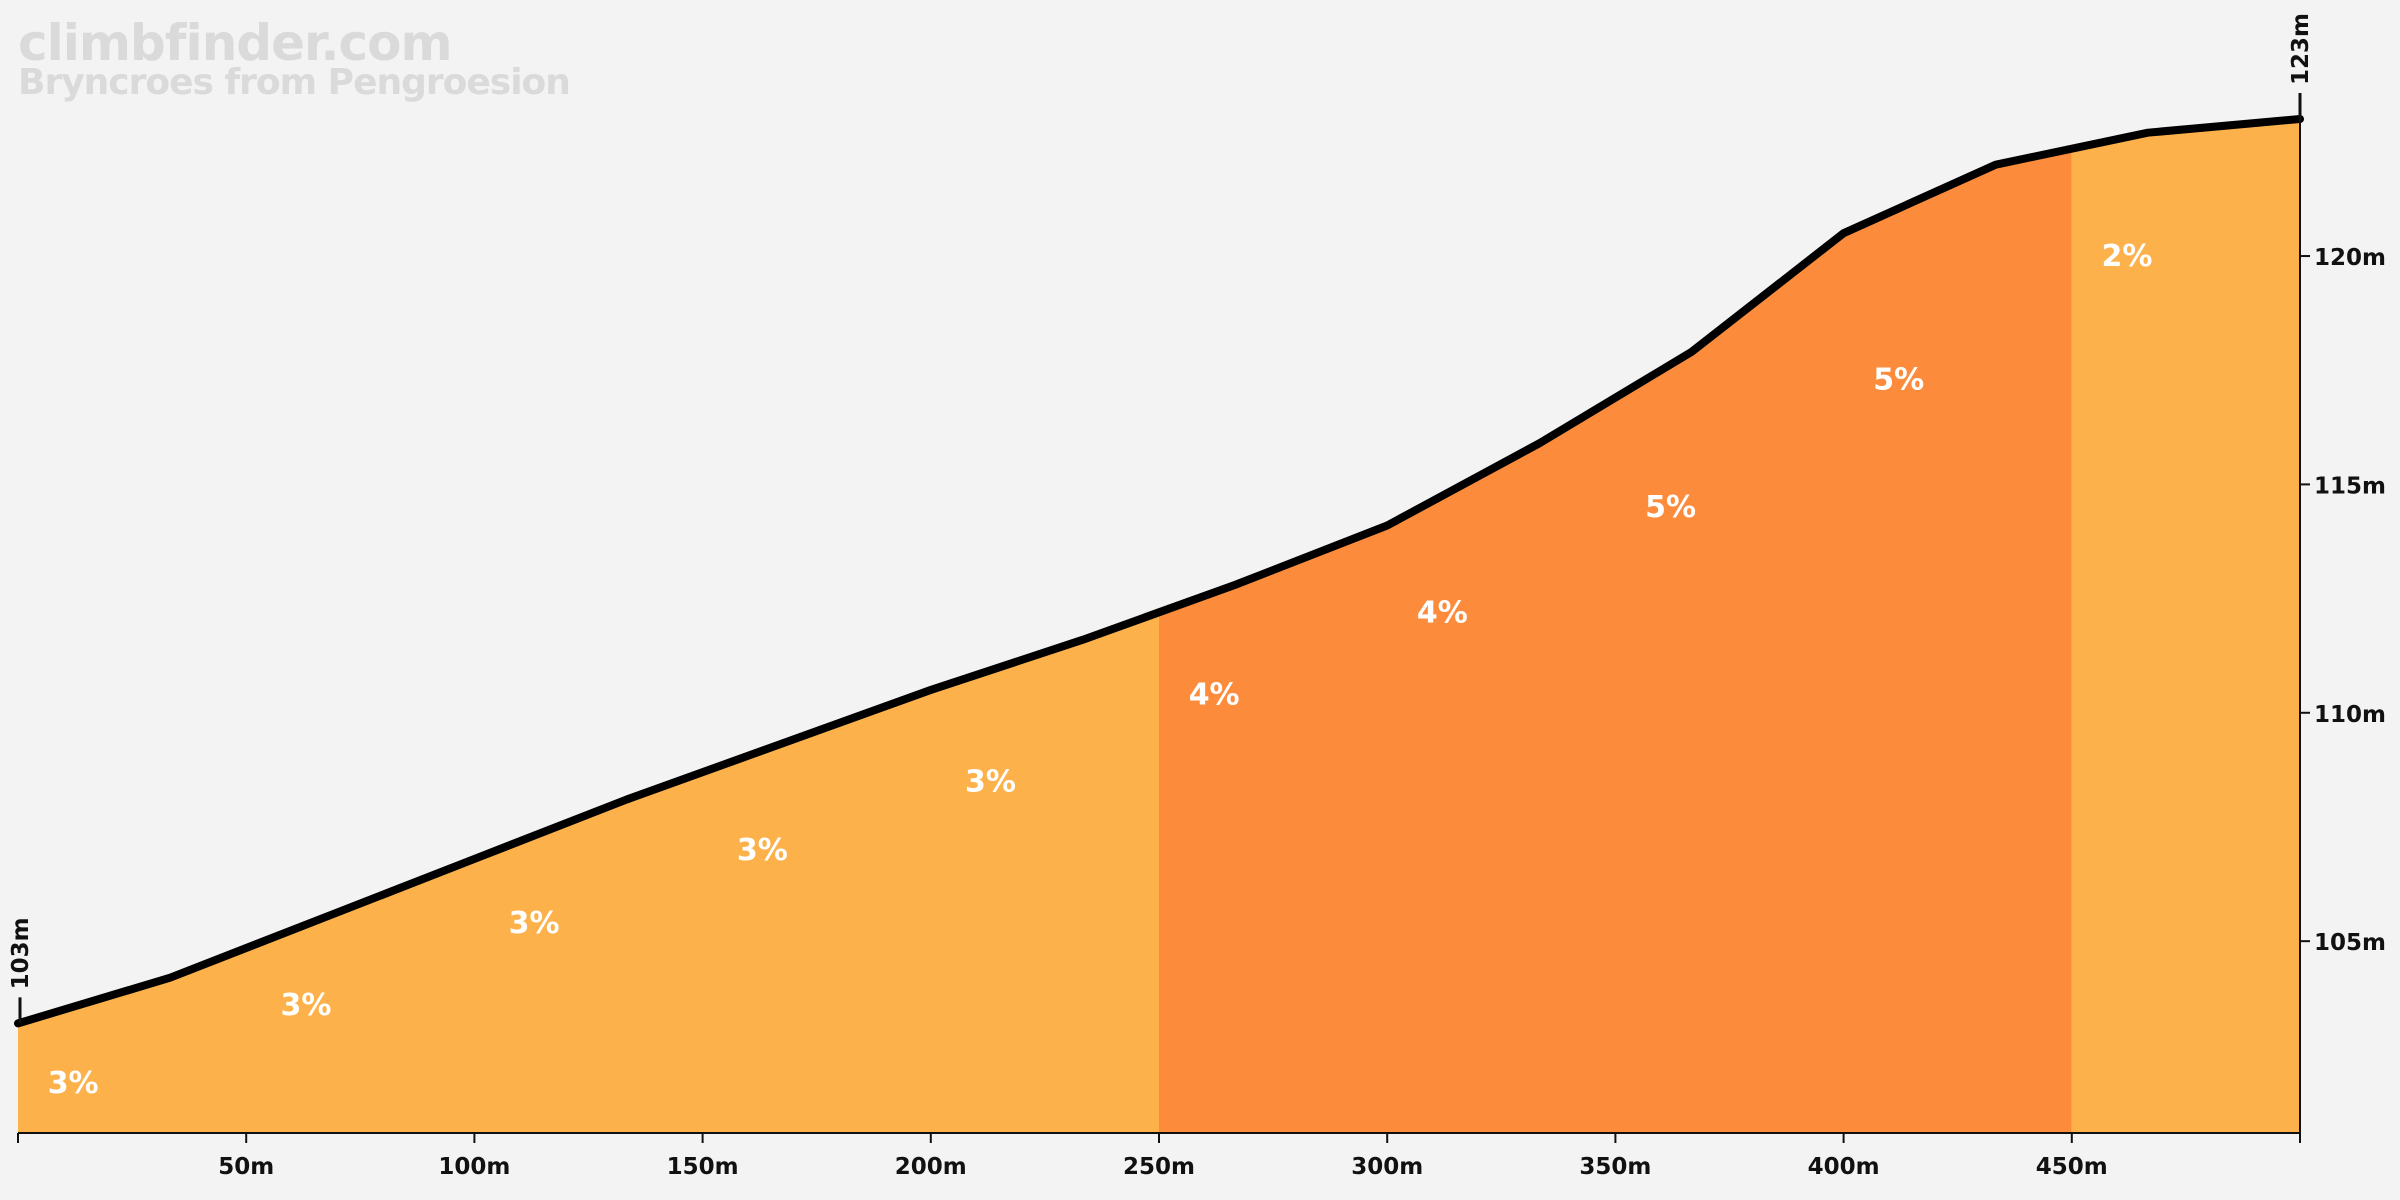  I want to click on x-tick-label: 50m, so click(246, 1167).